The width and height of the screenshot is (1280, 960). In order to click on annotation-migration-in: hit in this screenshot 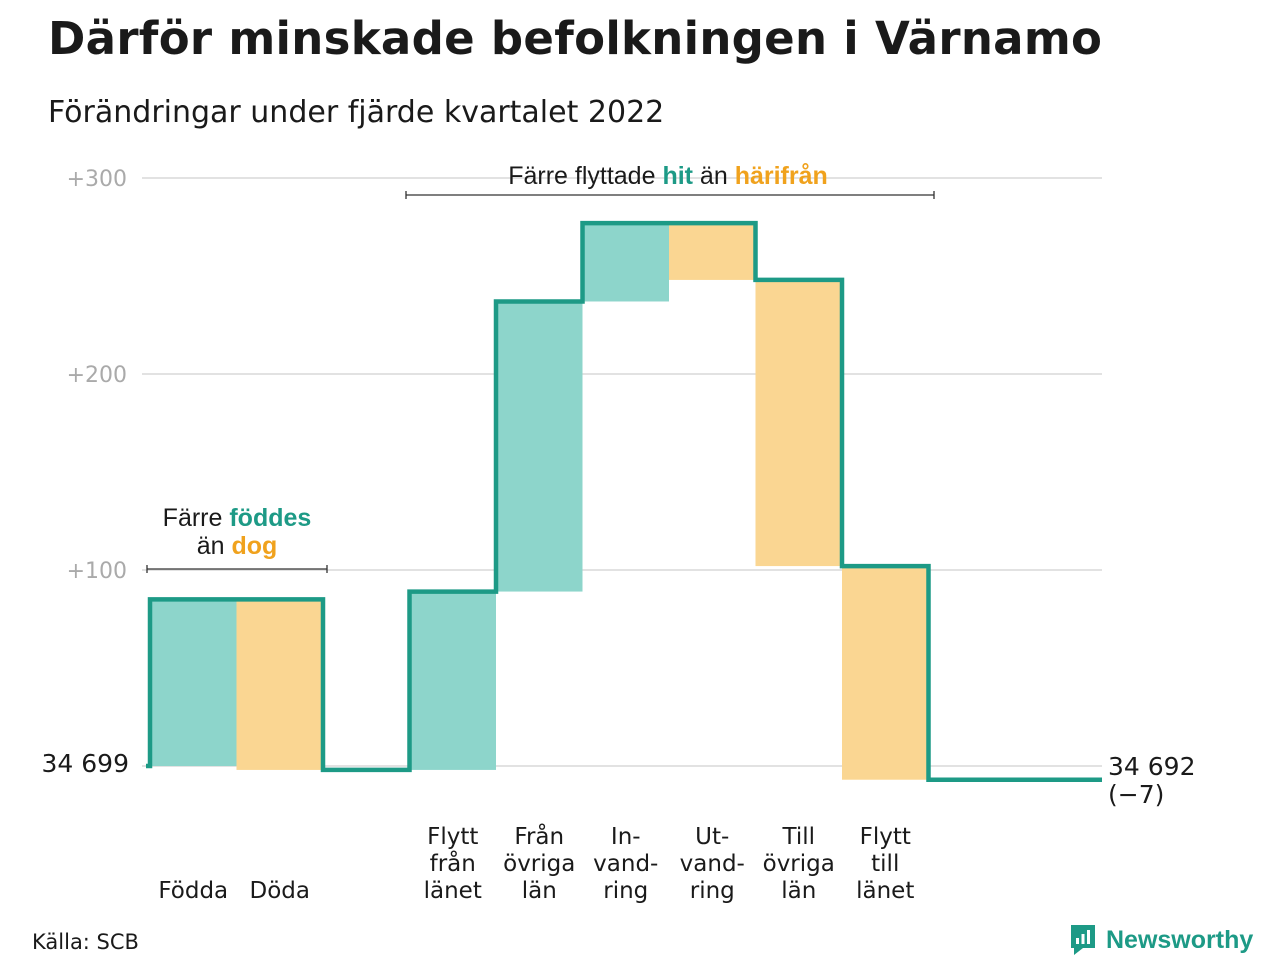, I will do `click(677, 176)`.